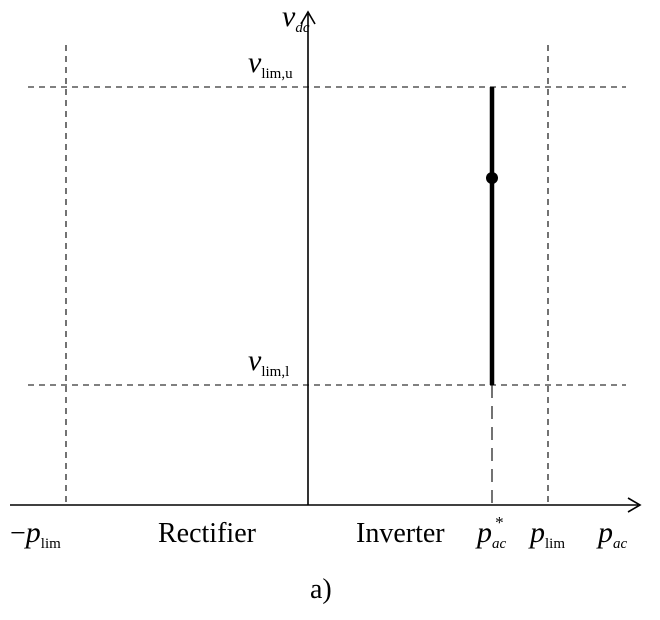  I want to click on pac-ref-label: pac *, so click(496, 533).